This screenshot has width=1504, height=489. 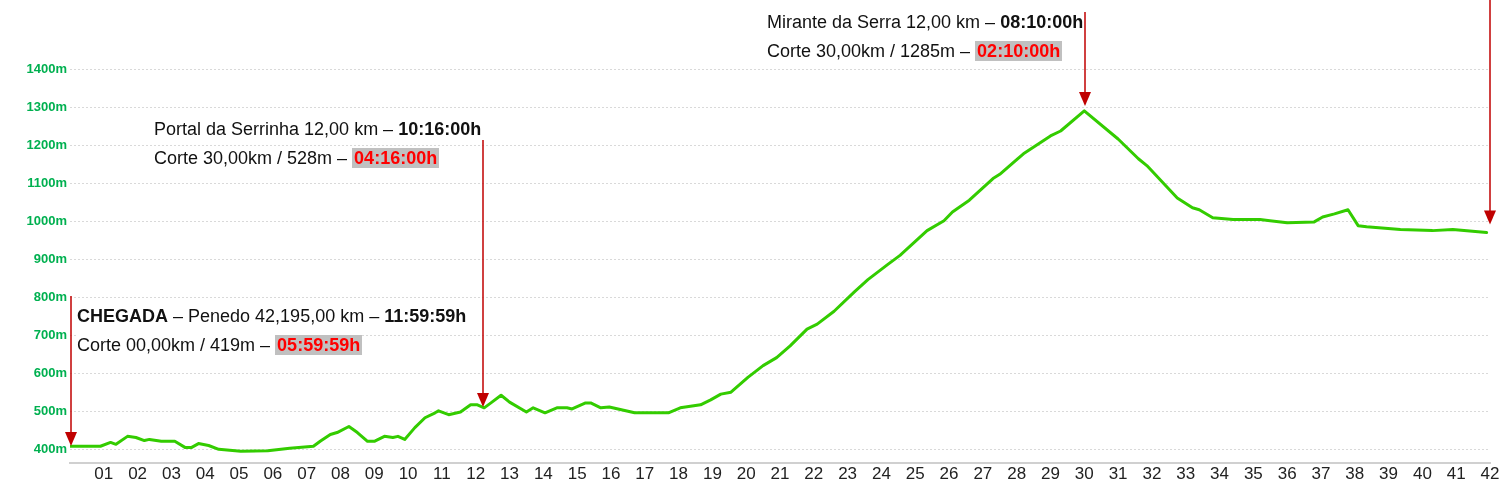 What do you see at coordinates (915, 474) in the screenshot?
I see `x-tick-label: 25` at bounding box center [915, 474].